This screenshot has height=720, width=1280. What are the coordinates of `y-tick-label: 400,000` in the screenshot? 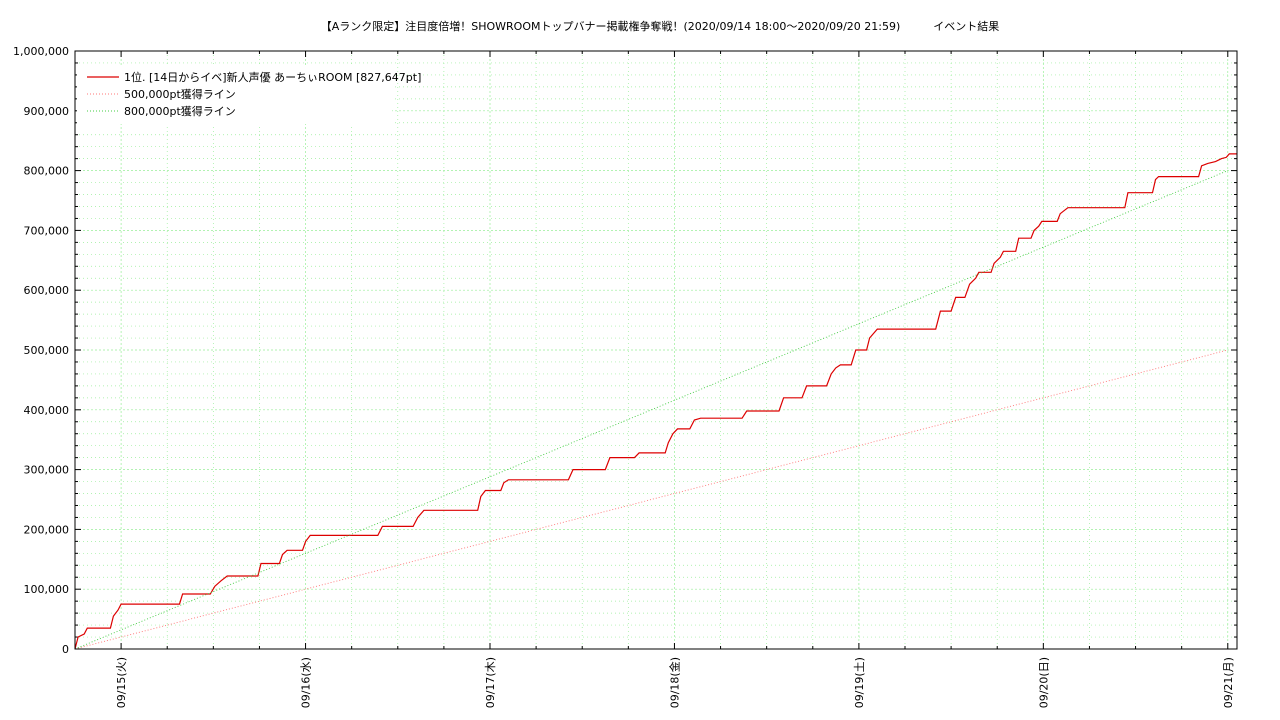 It's located at (47, 410).